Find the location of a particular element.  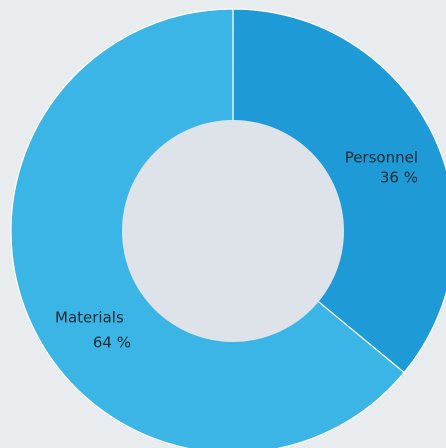

value-label: 64 % is located at coordinates (112, 343).